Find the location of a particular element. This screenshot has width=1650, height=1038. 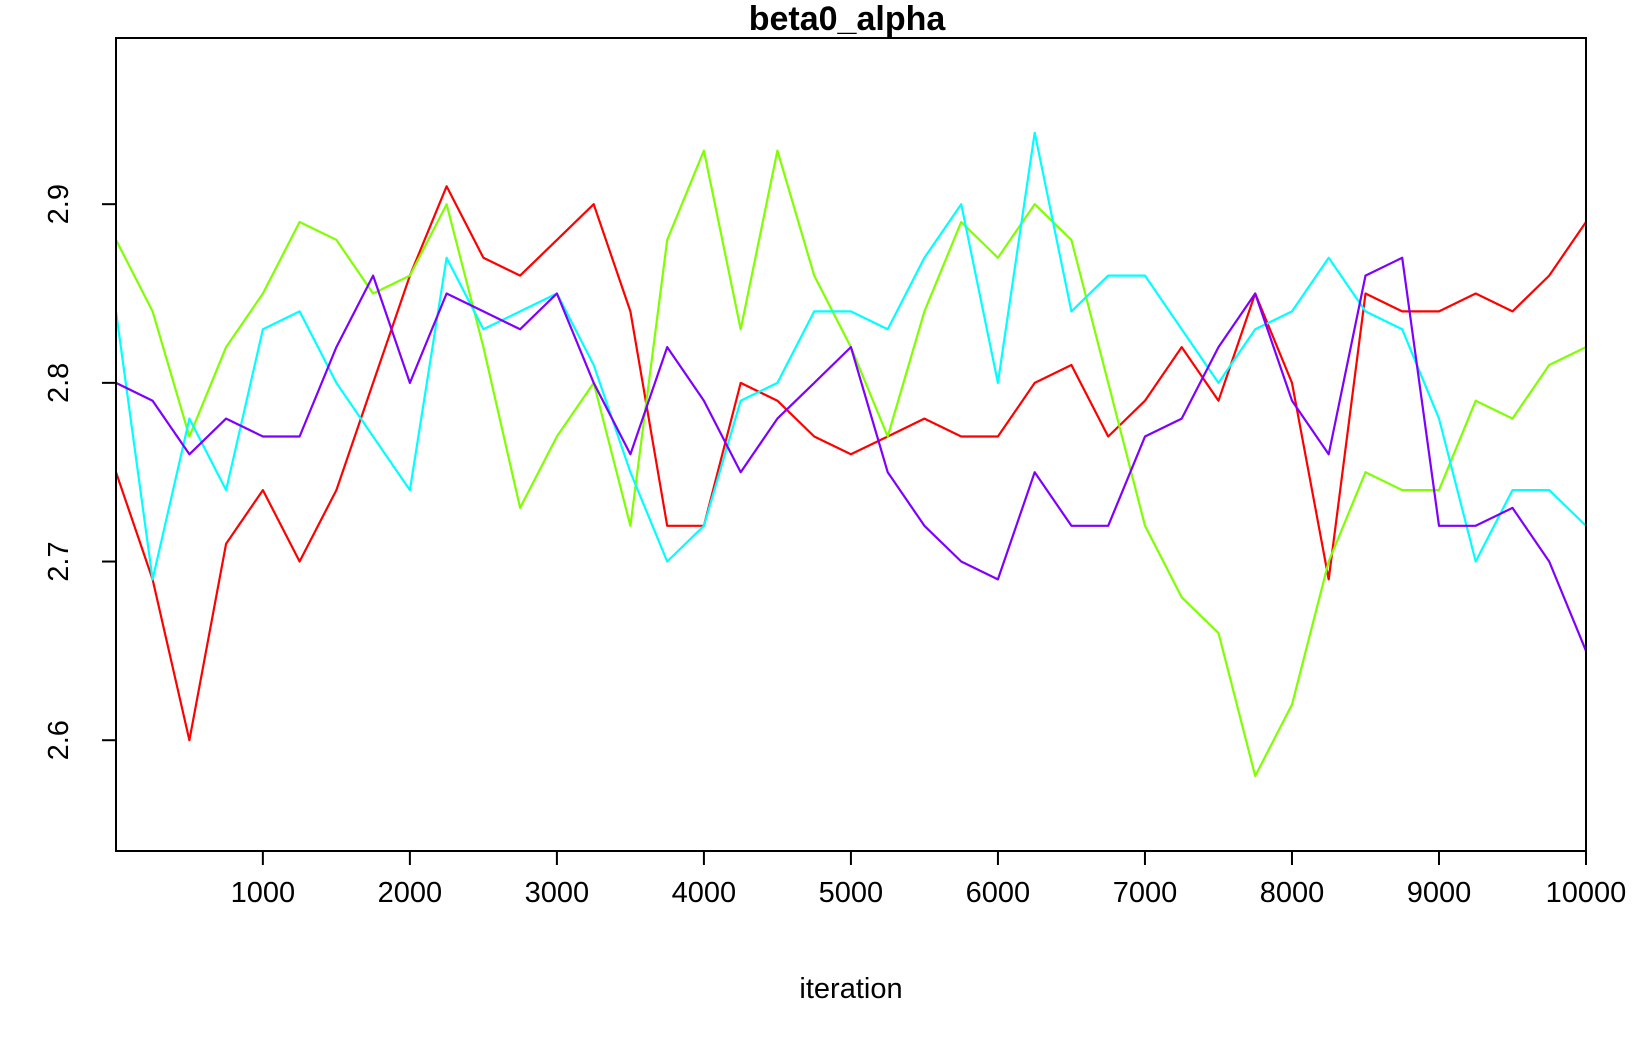

y-axis: 2.6 2.7 2.8 2.9 is located at coordinates (79, 472).